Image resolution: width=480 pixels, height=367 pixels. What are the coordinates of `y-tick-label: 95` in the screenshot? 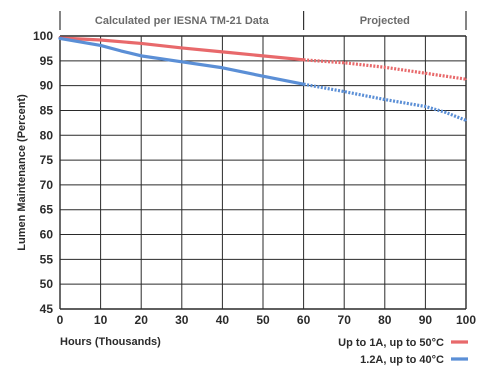 It's located at (47, 61).